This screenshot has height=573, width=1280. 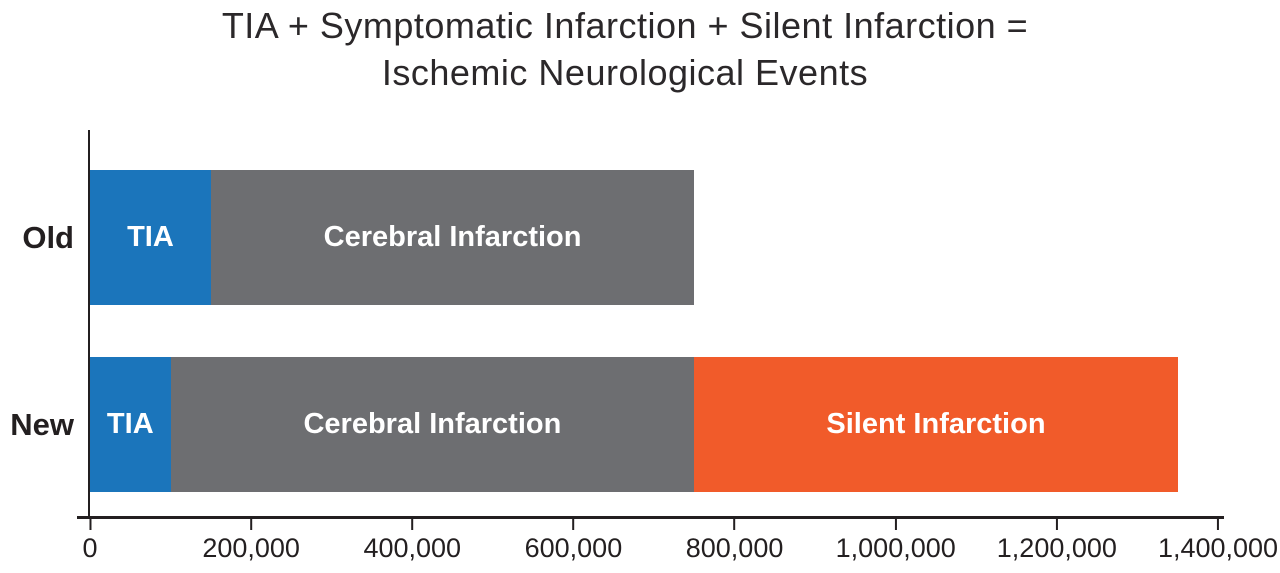 What do you see at coordinates (1056, 548) in the screenshot?
I see `tick-label: 1,200,000` at bounding box center [1056, 548].